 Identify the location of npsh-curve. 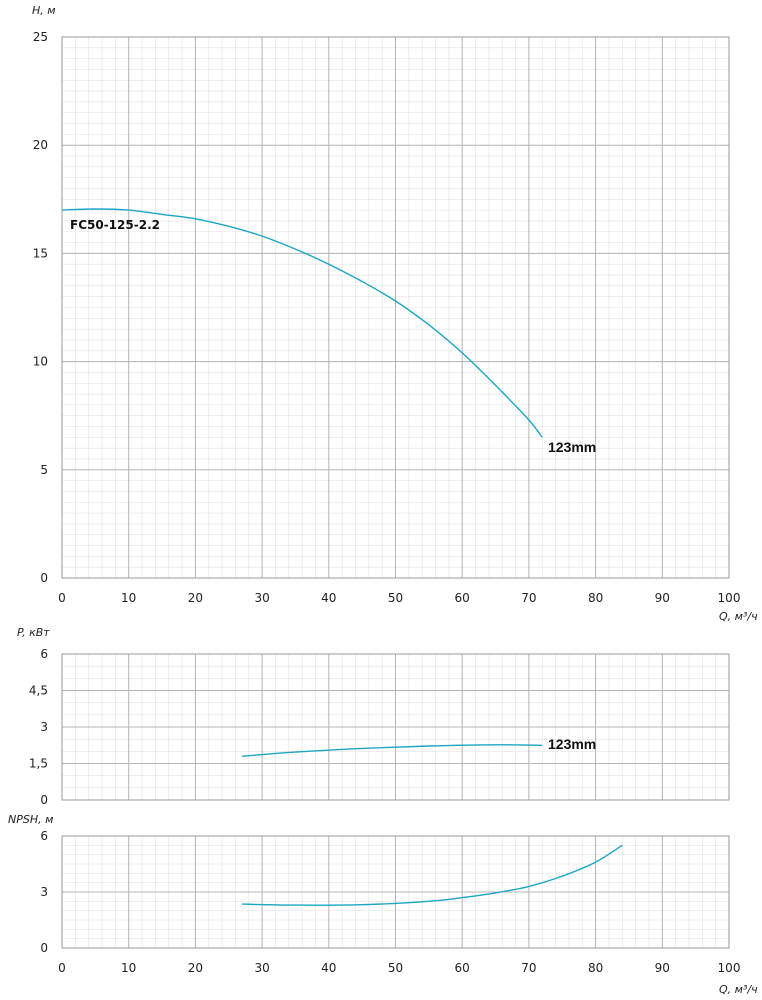
(432, 875).